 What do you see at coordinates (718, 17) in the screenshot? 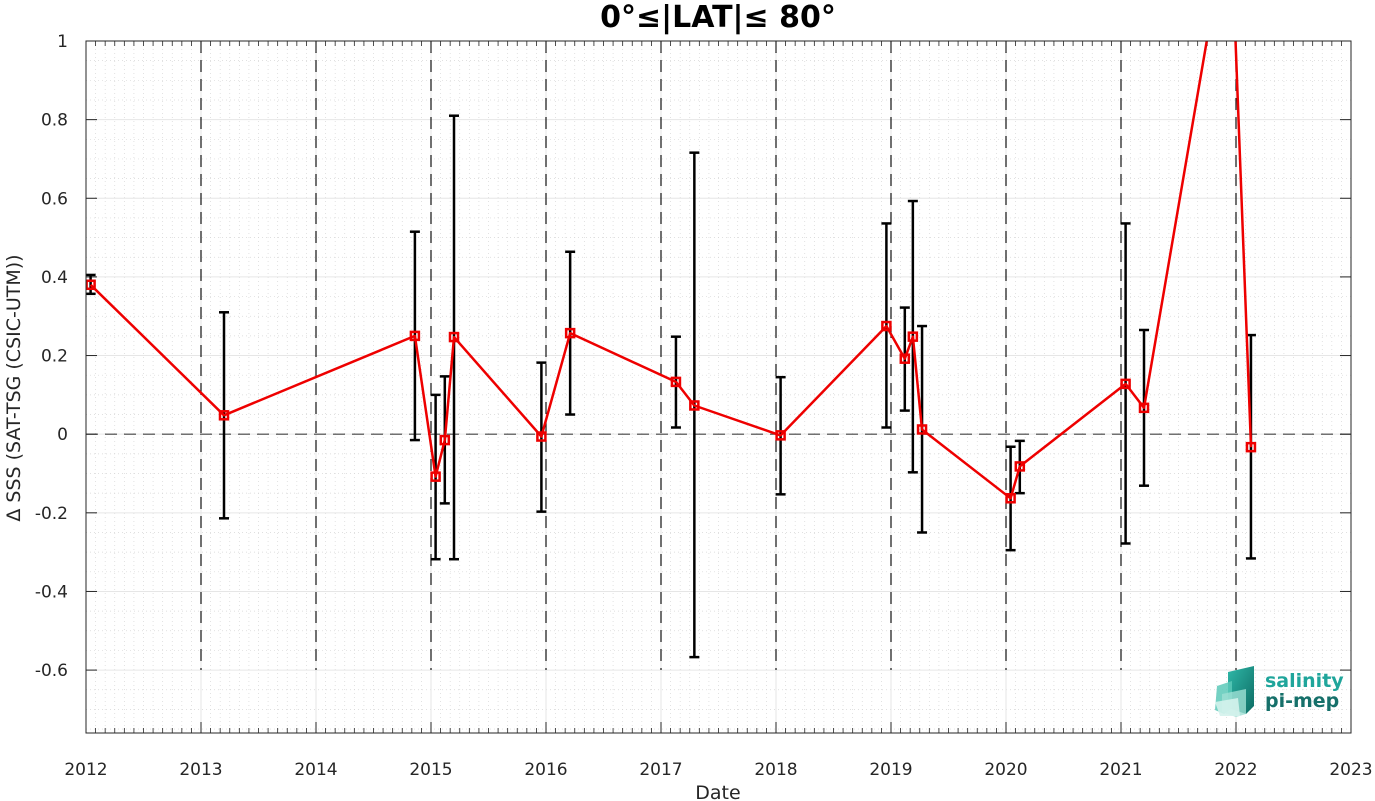
I see `chart-title: 0°≤|LAT|≤ 80°` at bounding box center [718, 17].